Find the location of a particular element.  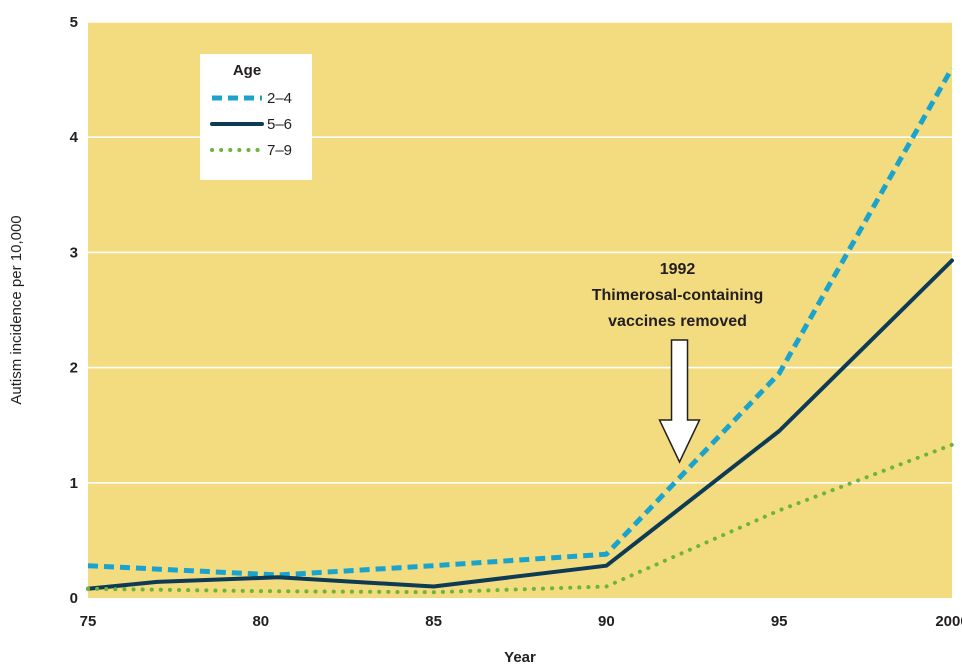

x-tick-labels: 75 80 85 90 95 2000 is located at coordinates (521, 621).